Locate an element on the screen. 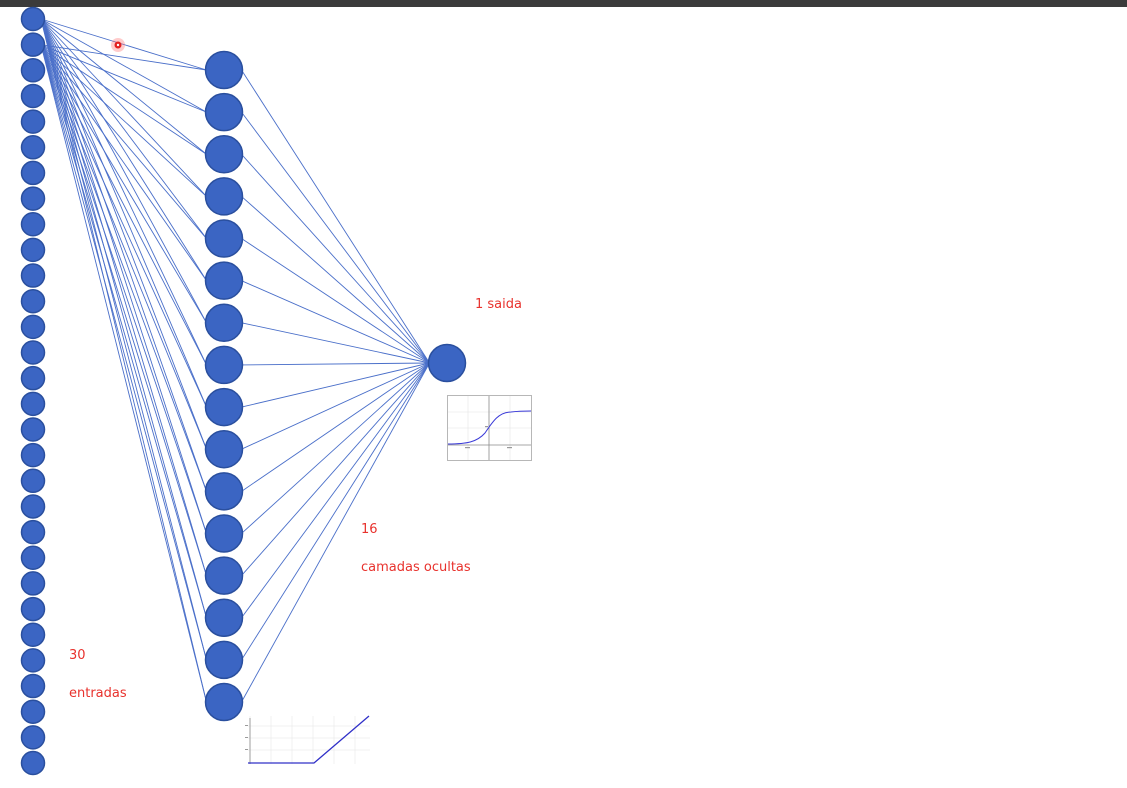 This screenshot has height=788, width=1127. input-count-label: 30 is located at coordinates (77, 655).